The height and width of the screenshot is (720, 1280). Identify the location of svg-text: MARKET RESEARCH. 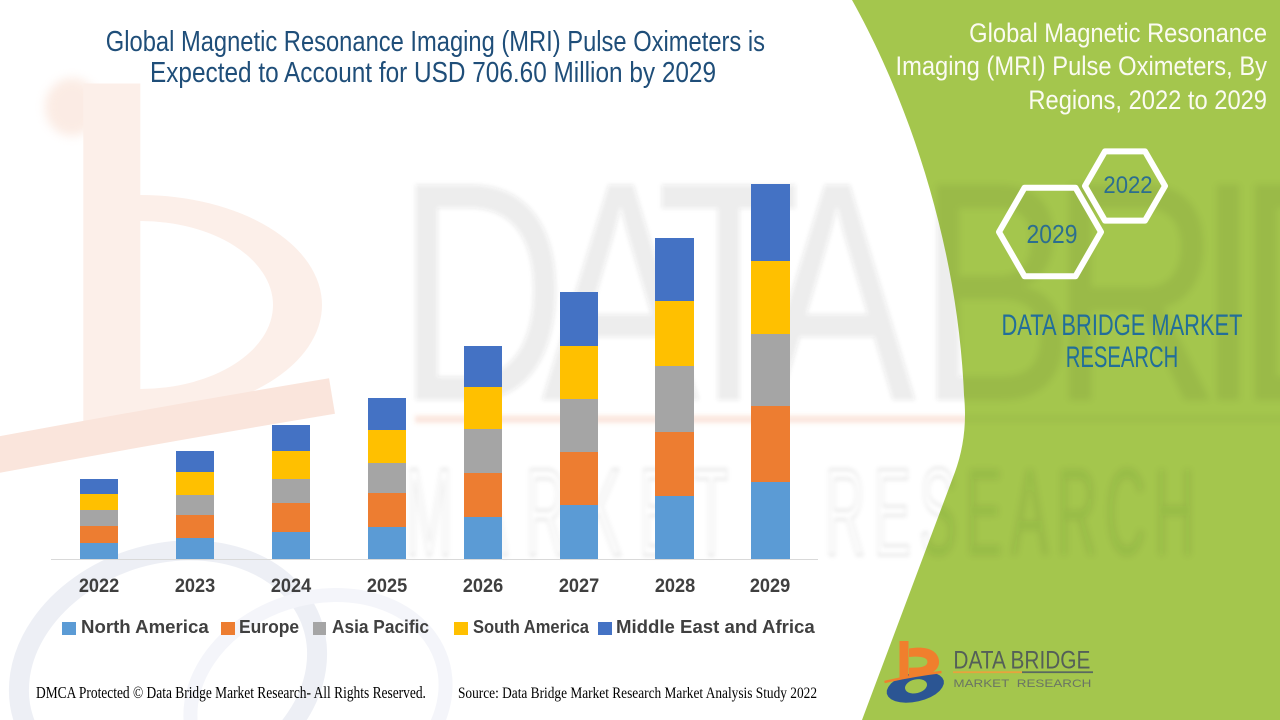
(1022, 684).